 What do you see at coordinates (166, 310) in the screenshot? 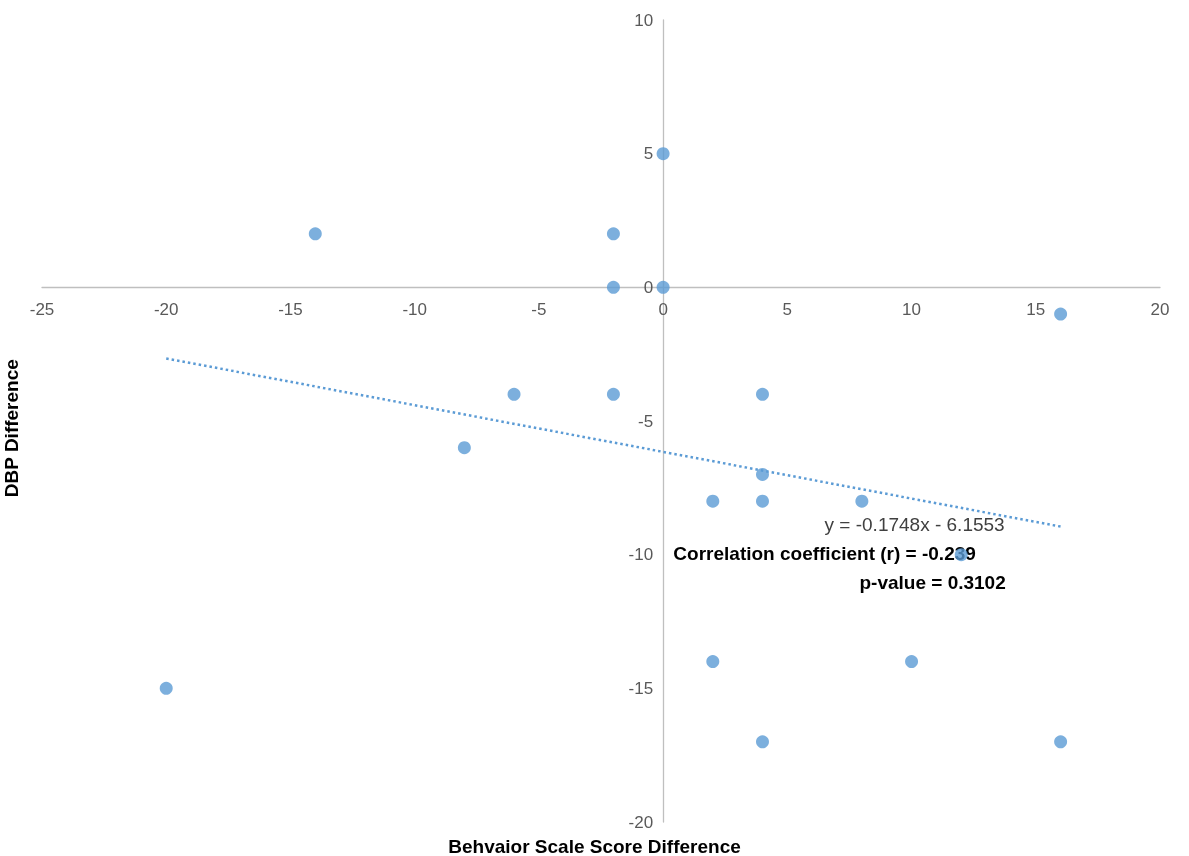
I see `x-tick-label: -20` at bounding box center [166, 310].